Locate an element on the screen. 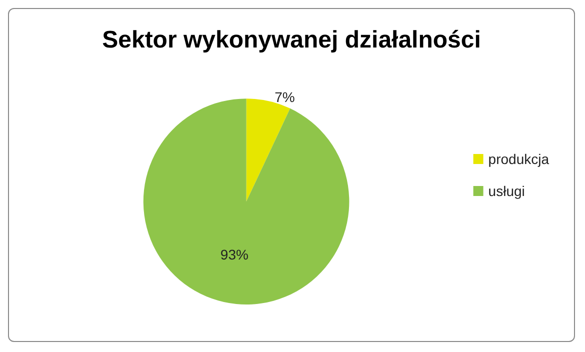 The height and width of the screenshot is (352, 585). data-label: 93% is located at coordinates (234, 254).